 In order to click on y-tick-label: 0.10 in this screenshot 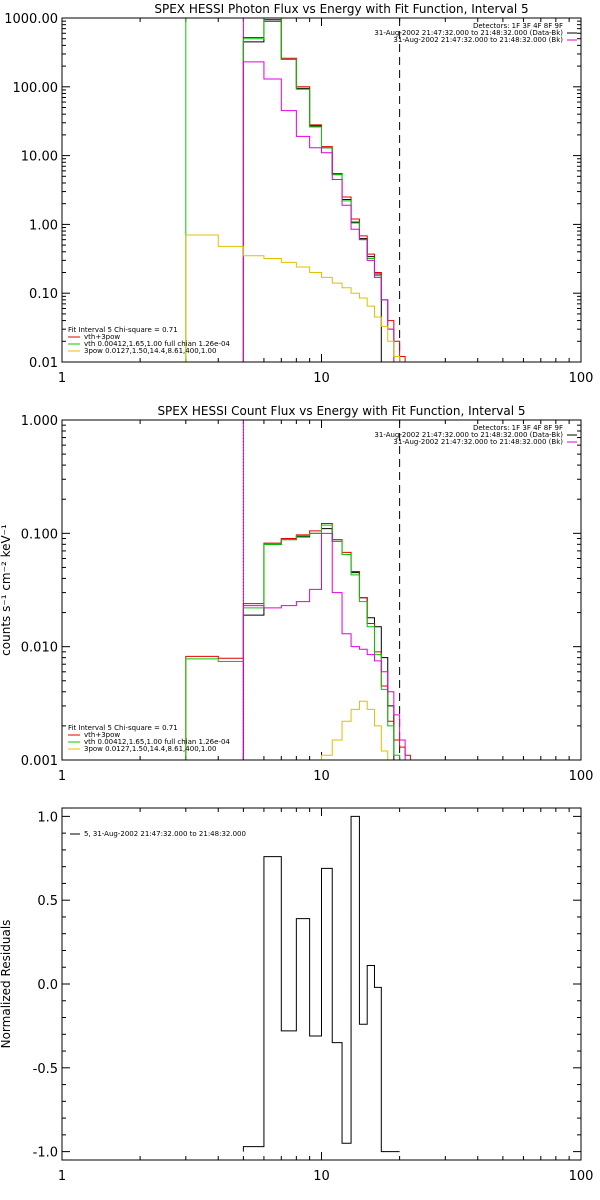, I will do `click(43, 294)`.